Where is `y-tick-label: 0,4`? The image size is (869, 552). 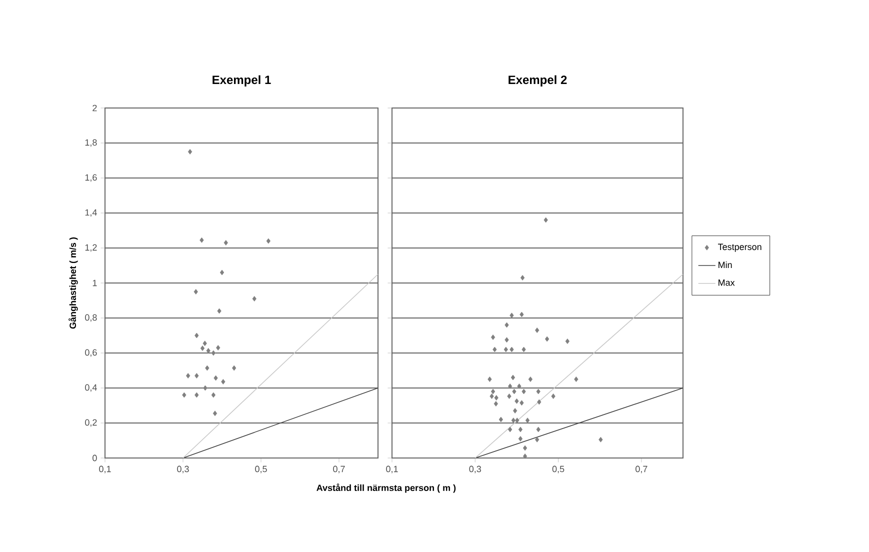
y-tick-label: 0,4 is located at coordinates (91, 388).